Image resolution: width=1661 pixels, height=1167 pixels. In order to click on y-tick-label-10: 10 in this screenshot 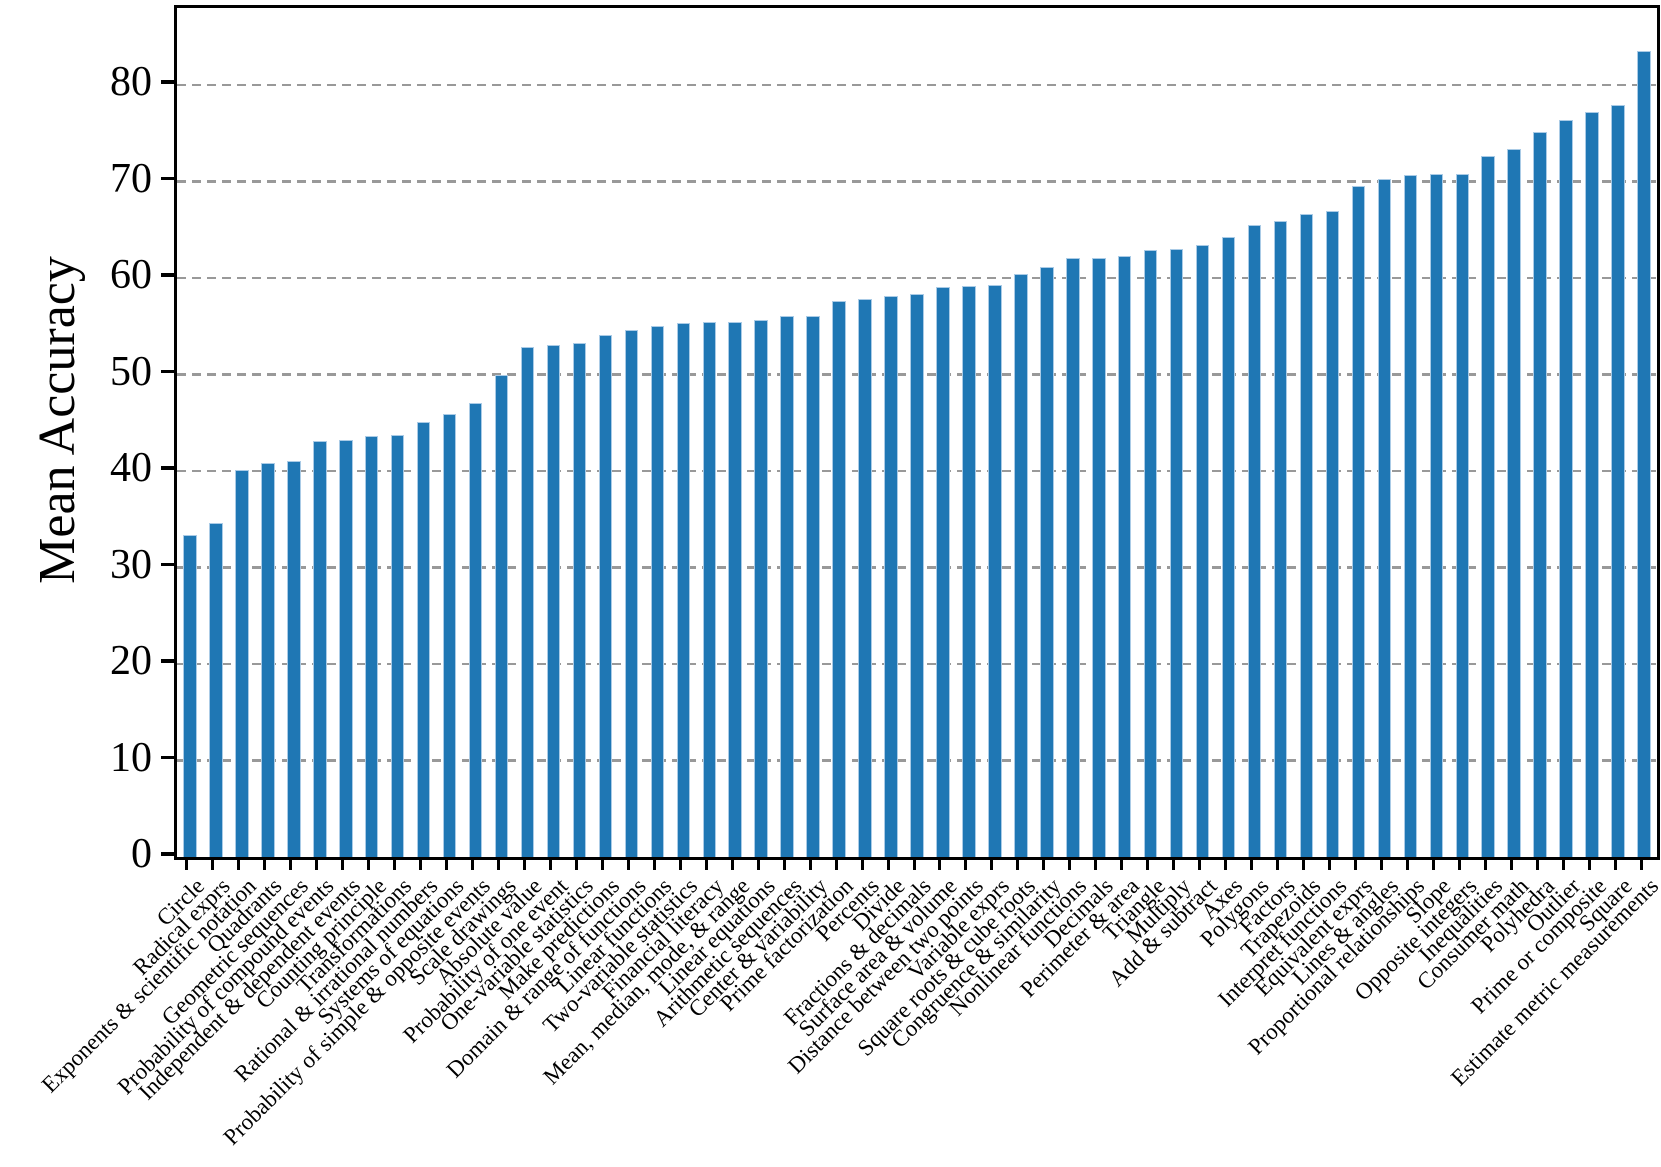, I will do `click(131, 757)`.